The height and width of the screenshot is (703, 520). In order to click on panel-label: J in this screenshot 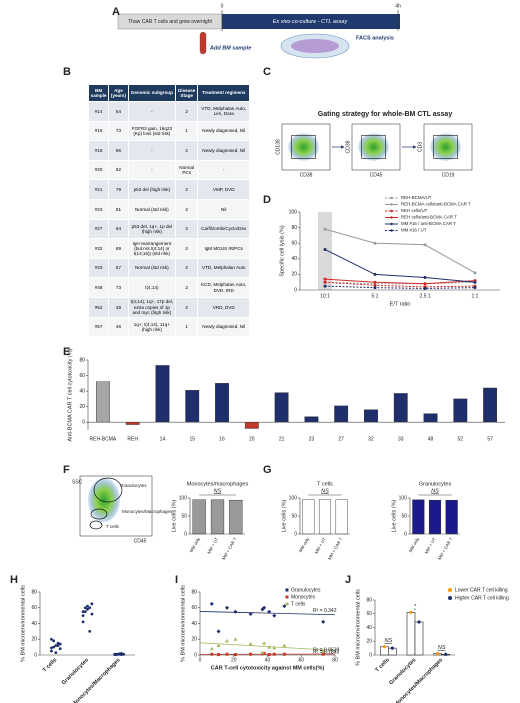, I will do `click(348, 580)`.